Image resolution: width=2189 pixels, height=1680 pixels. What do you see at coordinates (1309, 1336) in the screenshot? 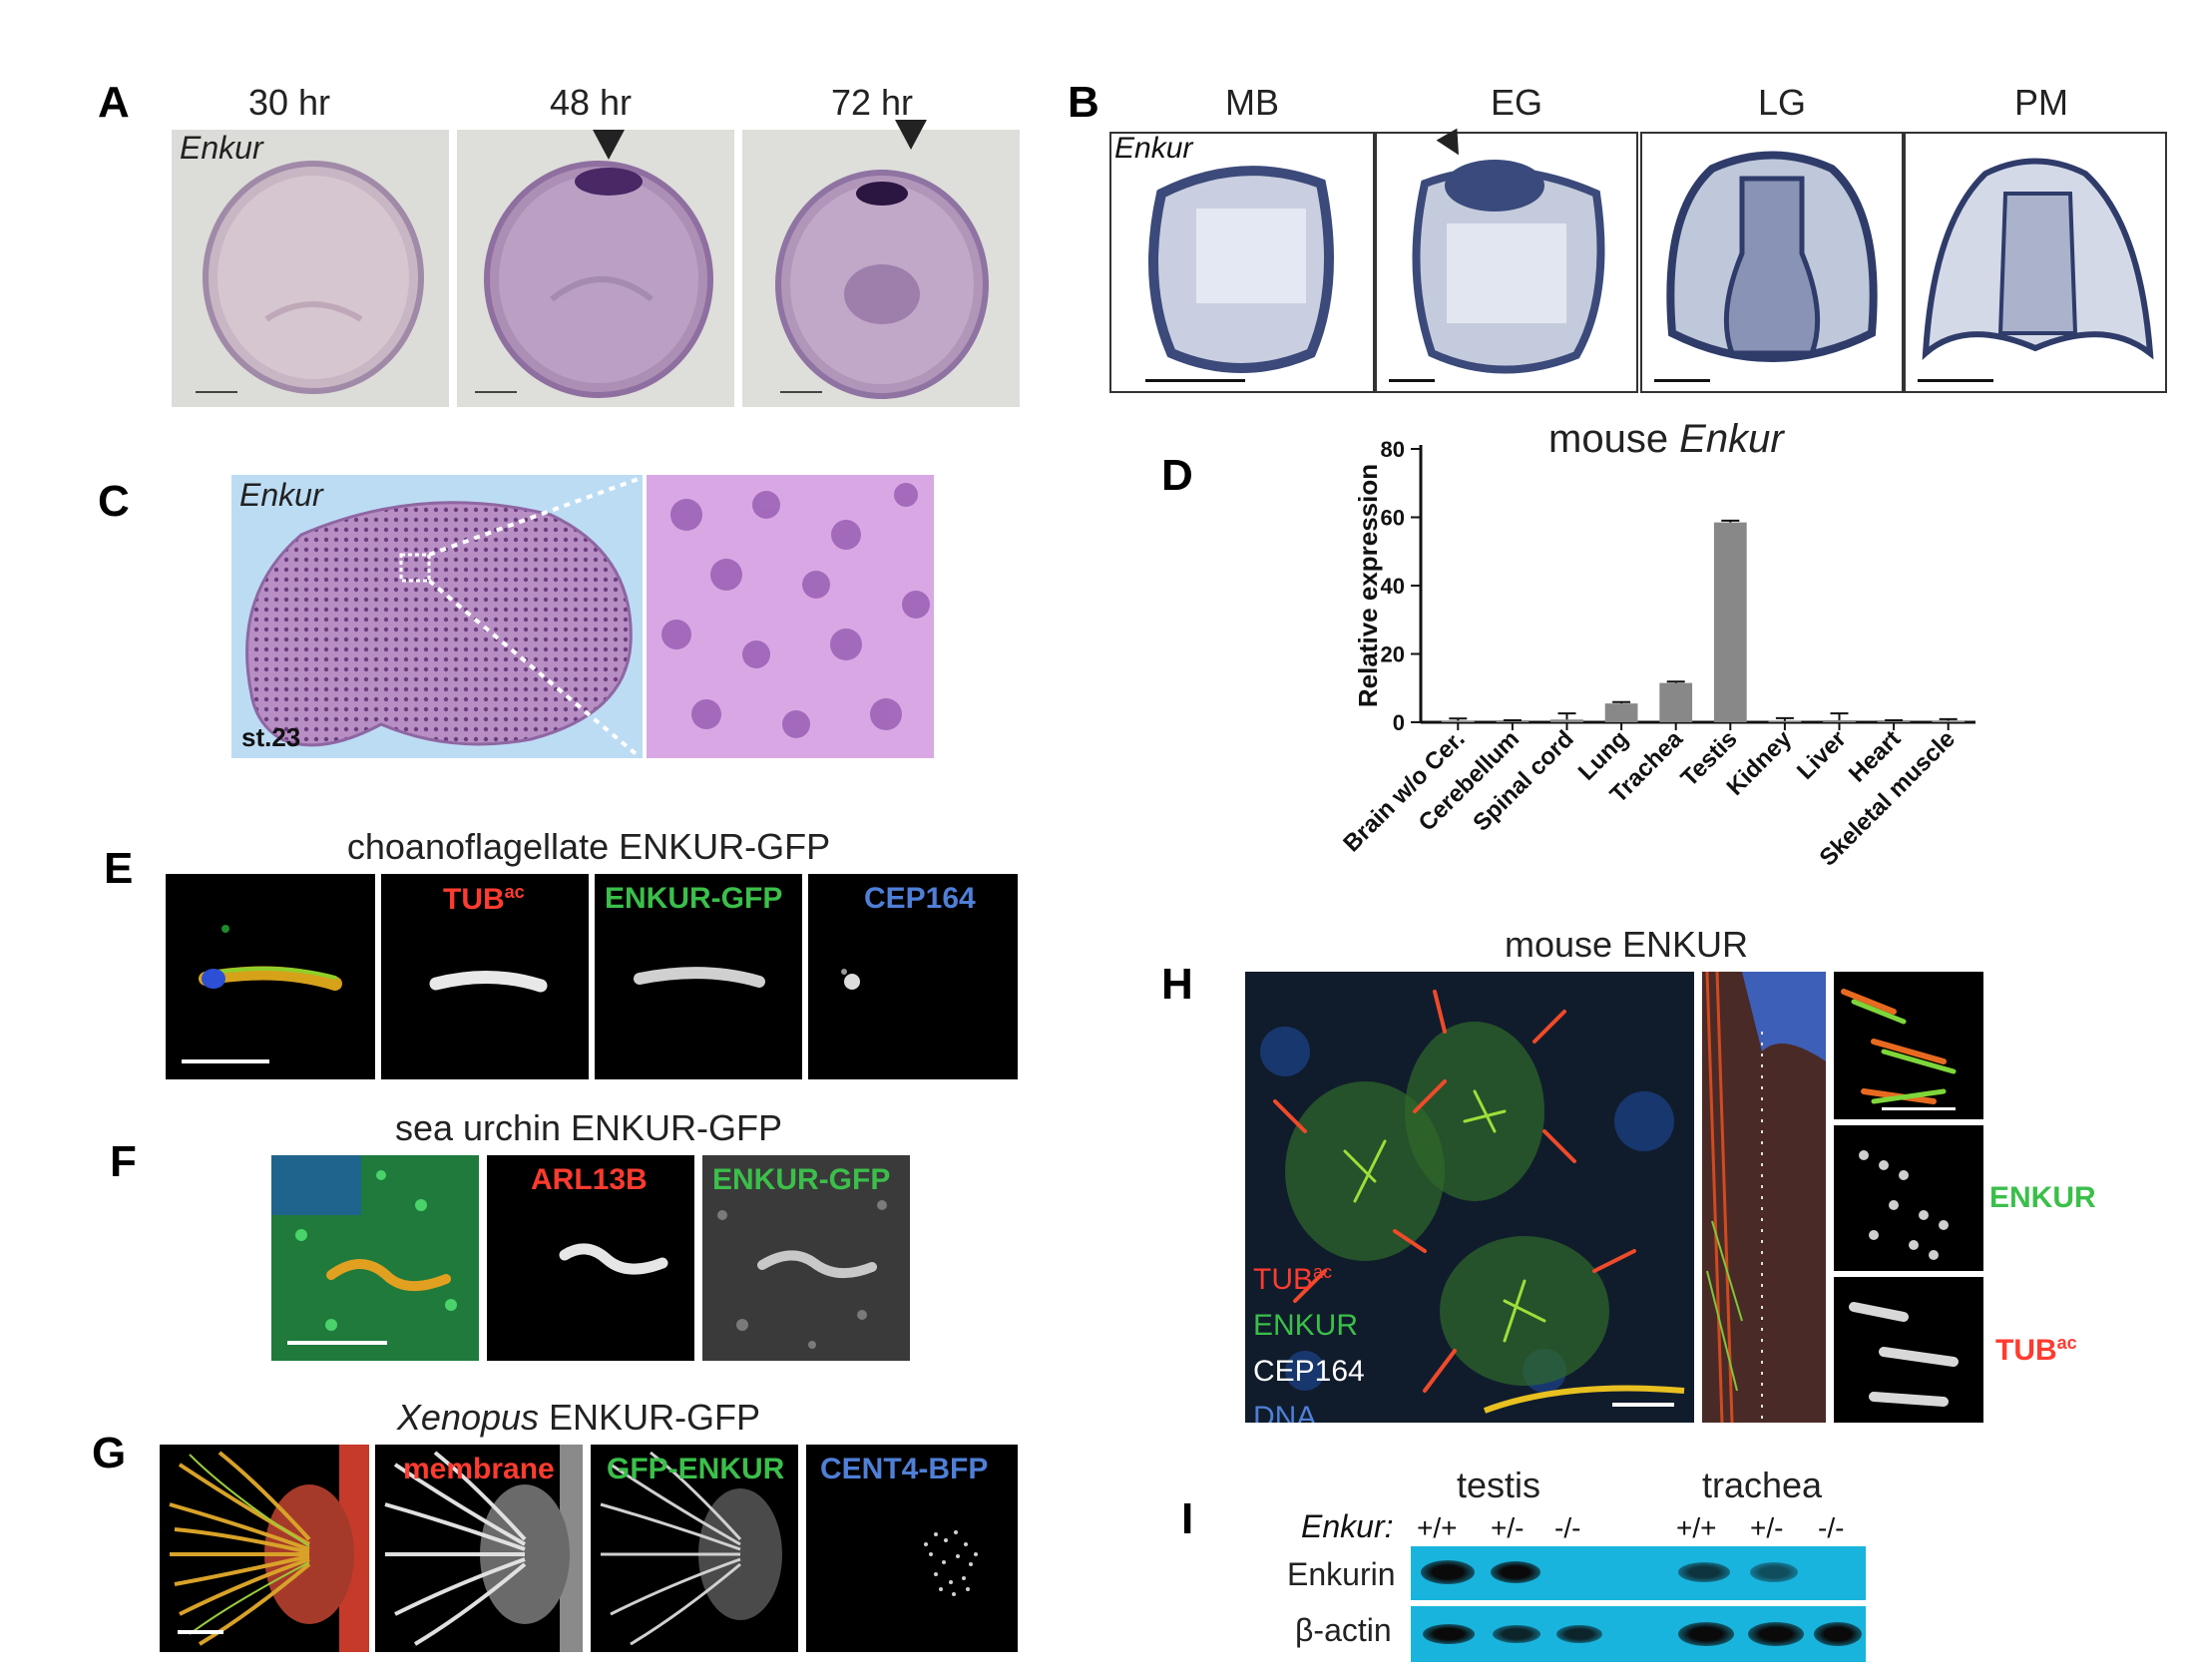
I see `channel-legend: TUBac ENKUR CEP164 DNA` at bounding box center [1309, 1336].